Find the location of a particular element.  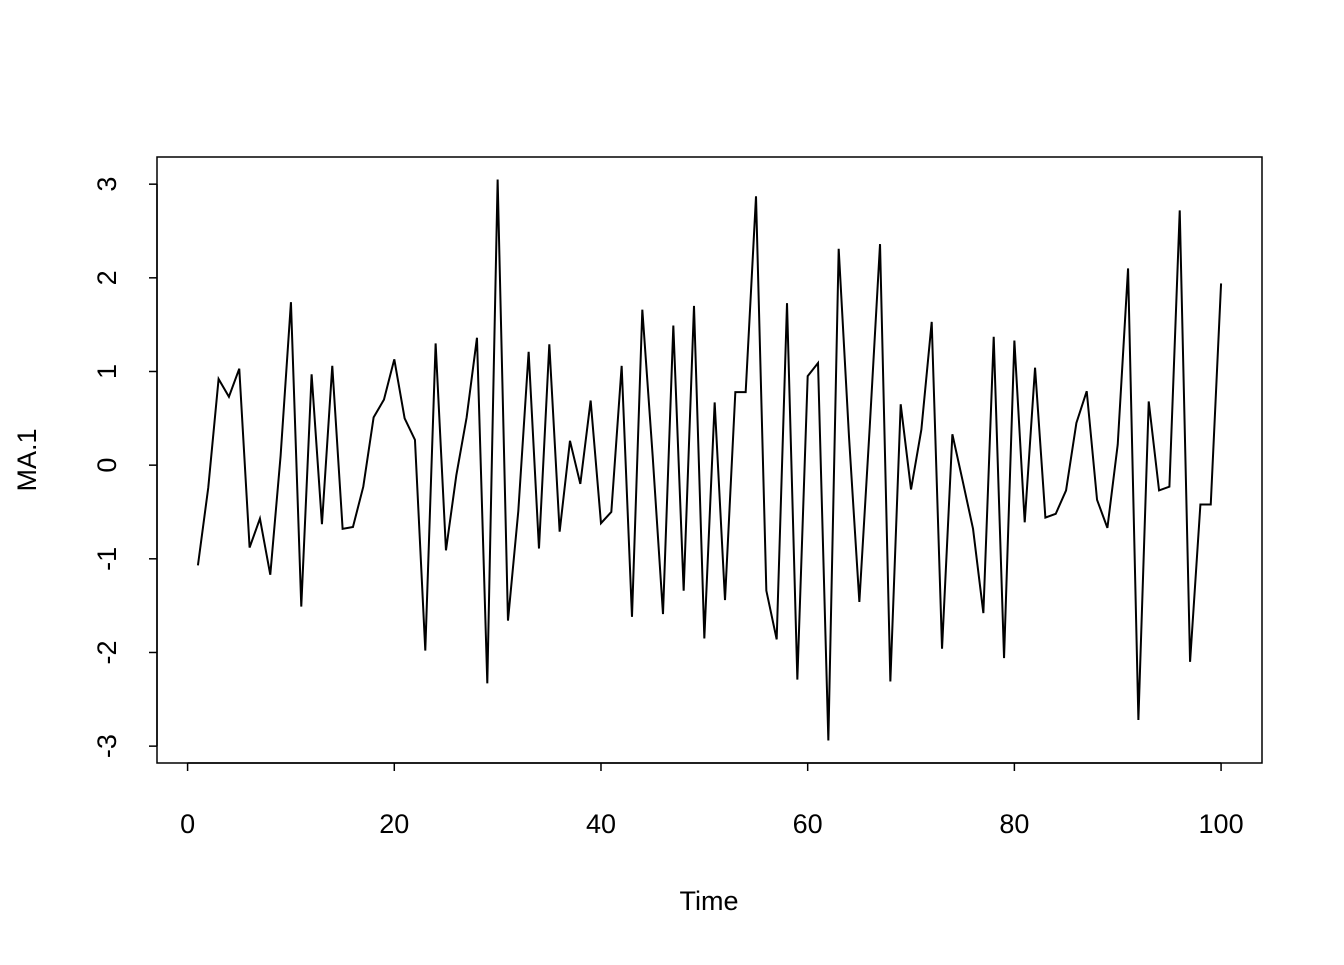

y-axis-label: MA.1 is located at coordinates (27, 459).